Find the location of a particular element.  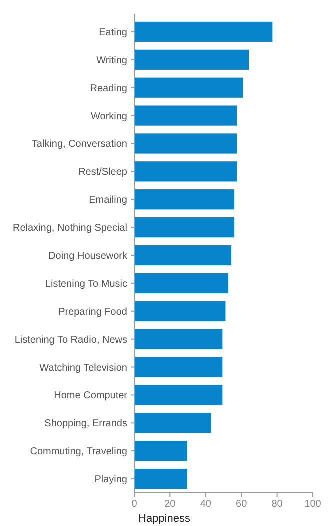

y-tick-label: Working is located at coordinates (109, 116).